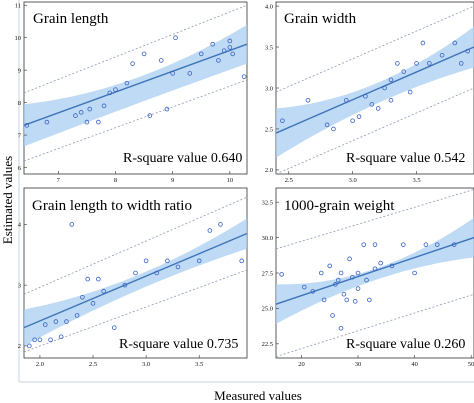  What do you see at coordinates (339, 206) in the screenshot?
I see `panel-title: 1000-grain weight` at bounding box center [339, 206].